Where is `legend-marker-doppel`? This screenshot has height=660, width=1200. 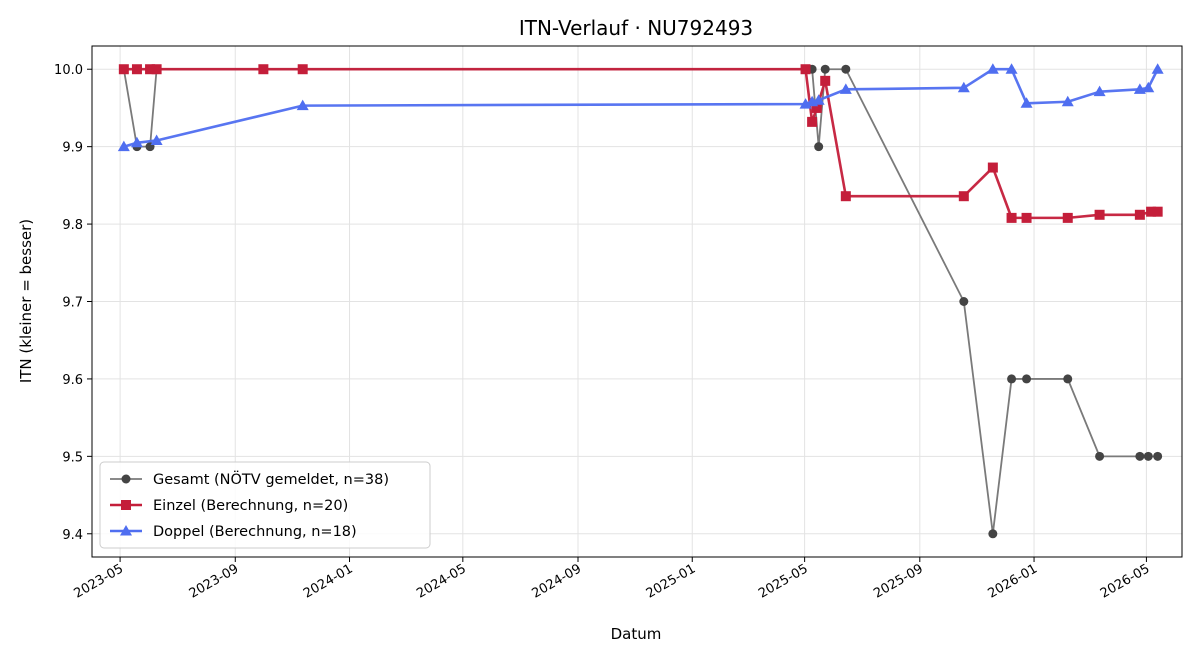 legend-marker-doppel is located at coordinates (126, 530).